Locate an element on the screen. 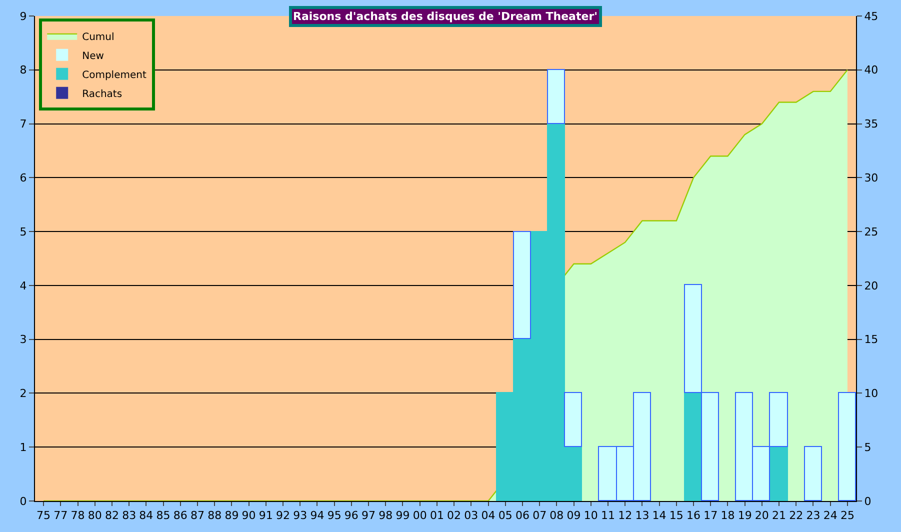 This screenshot has height=532, width=901. x-tick-label: 93 is located at coordinates (300, 515).